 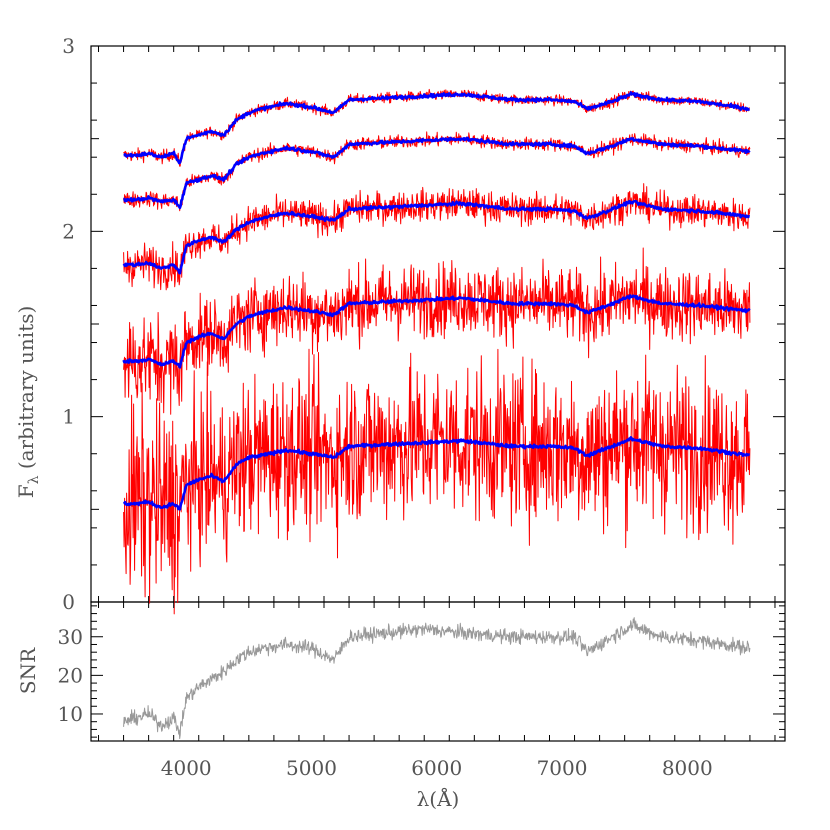 What do you see at coordinates (68, 231) in the screenshot?
I see `main-y-tick-label: 2` at bounding box center [68, 231].